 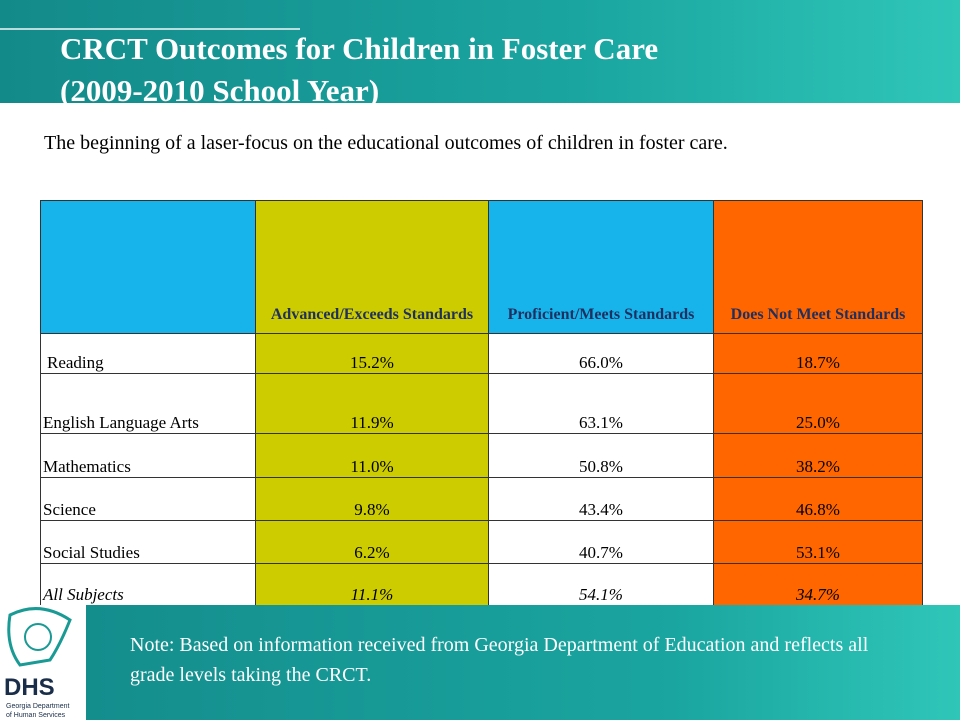 What do you see at coordinates (818, 403) in the screenshot?
I see `cell: 25.0%` at bounding box center [818, 403].